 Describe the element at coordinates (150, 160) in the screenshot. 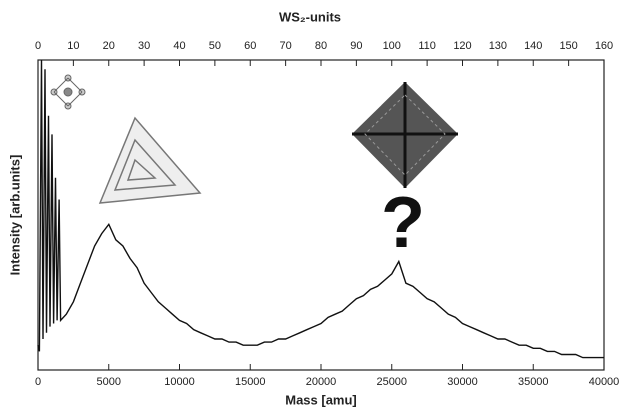

I see `triangle-cluster-image` at that location.